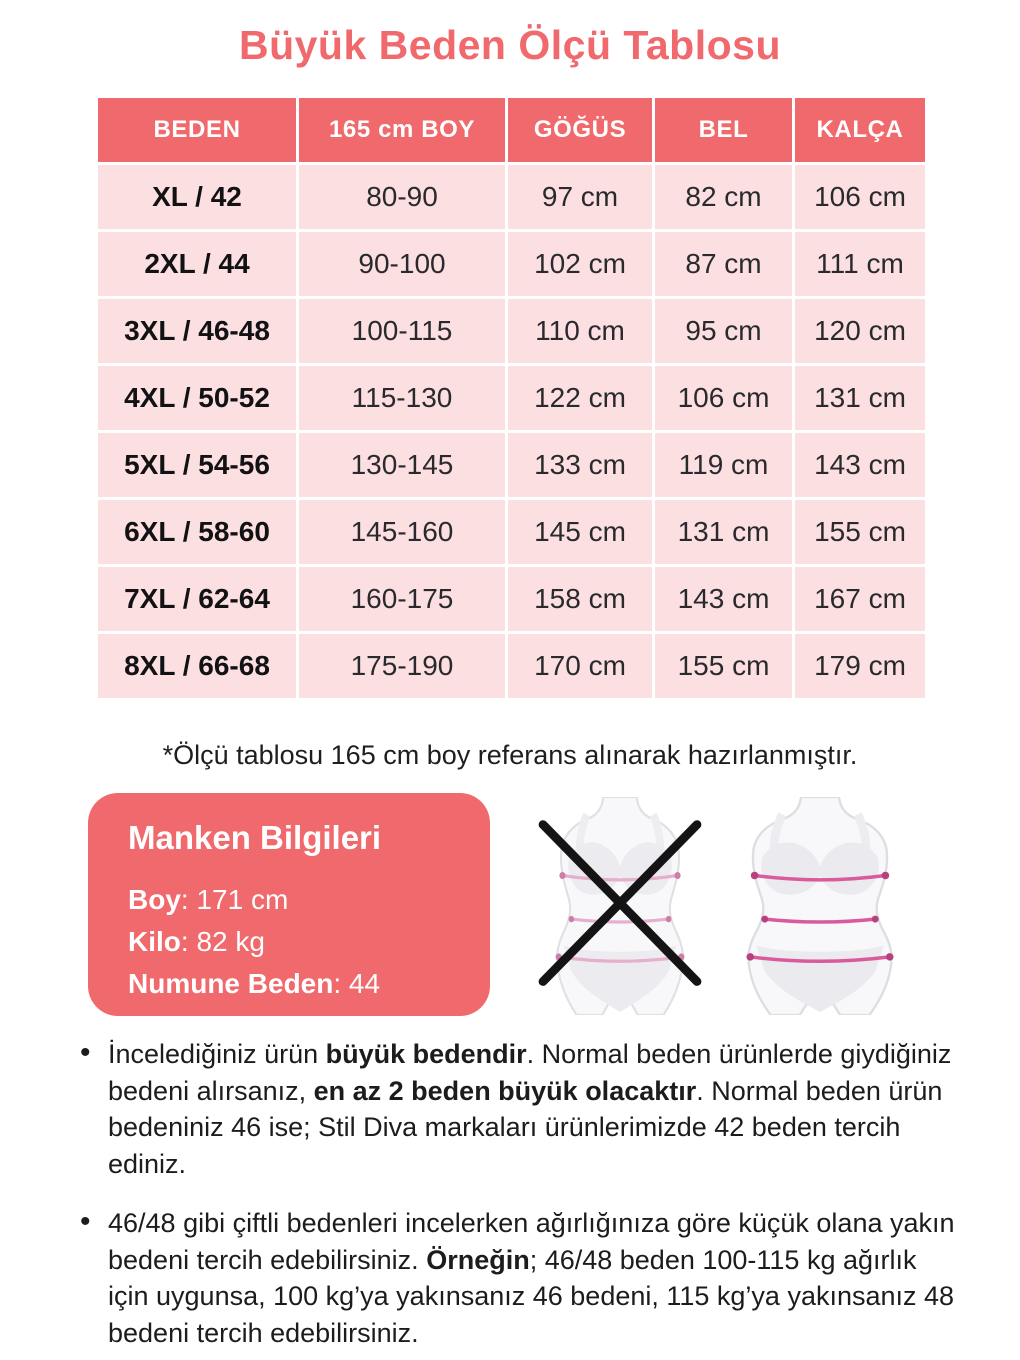 The height and width of the screenshot is (1360, 1020). Describe the element at coordinates (154, 899) in the screenshot. I see `model-info-label: Boy` at that location.